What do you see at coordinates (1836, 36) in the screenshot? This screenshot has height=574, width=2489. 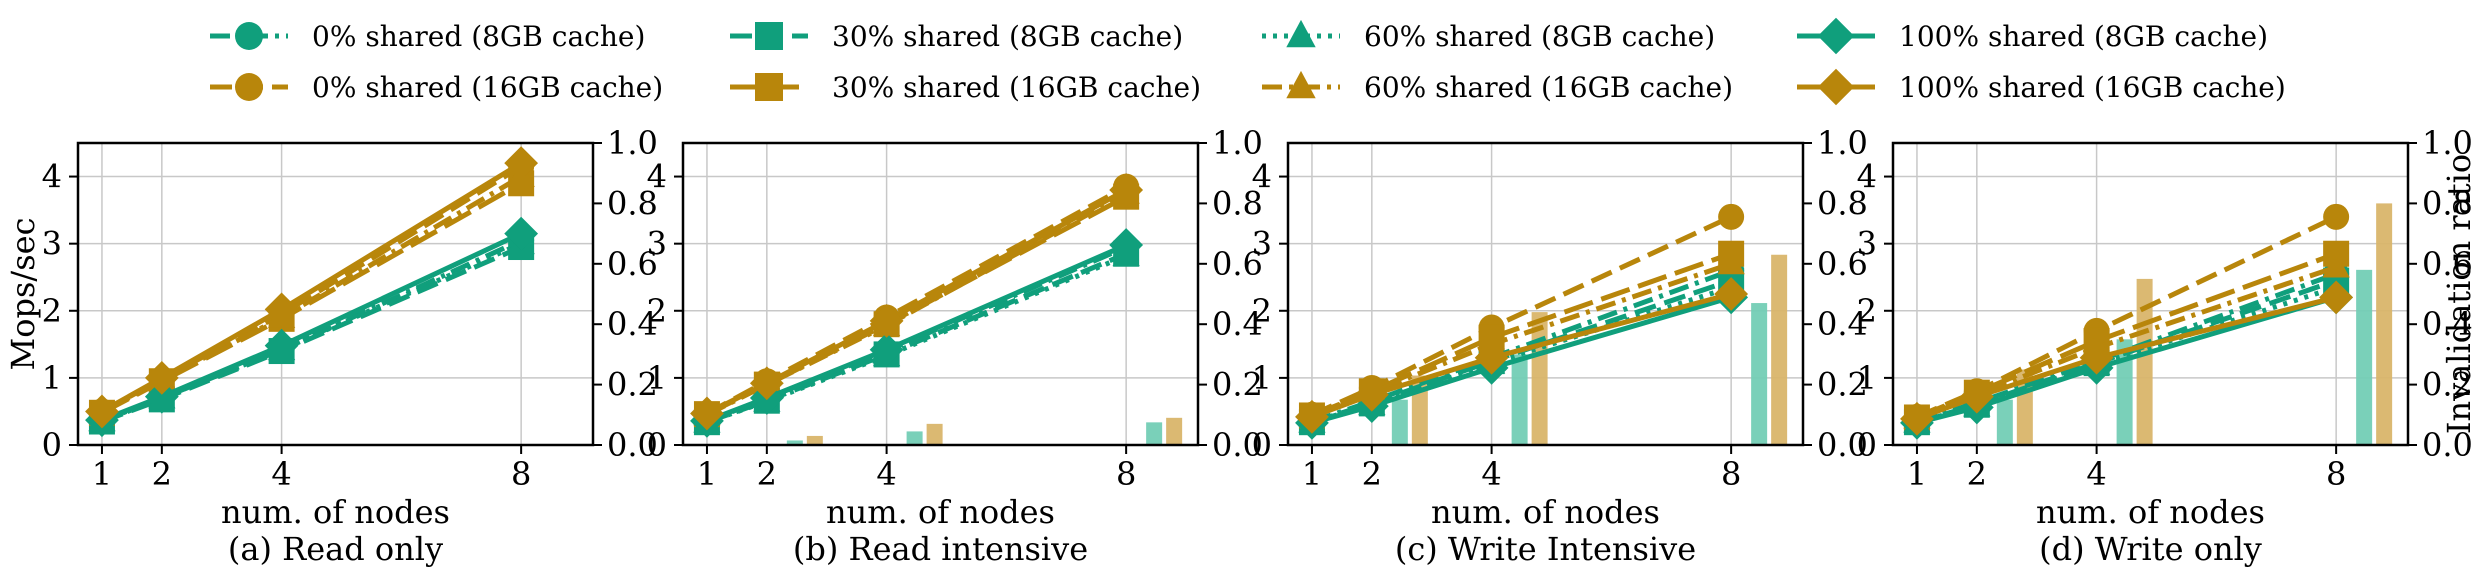 I see `legend-marker-100-shared-8gb-cache` at bounding box center [1836, 36].